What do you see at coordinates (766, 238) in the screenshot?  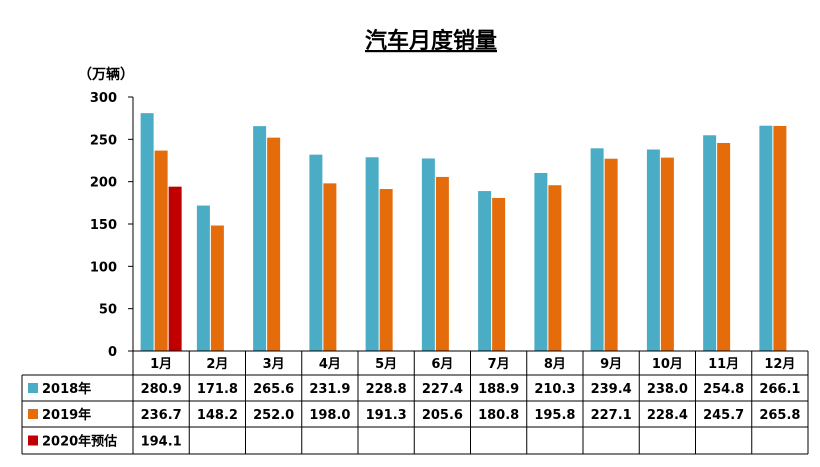 I see `bar-2018年-12月` at bounding box center [766, 238].